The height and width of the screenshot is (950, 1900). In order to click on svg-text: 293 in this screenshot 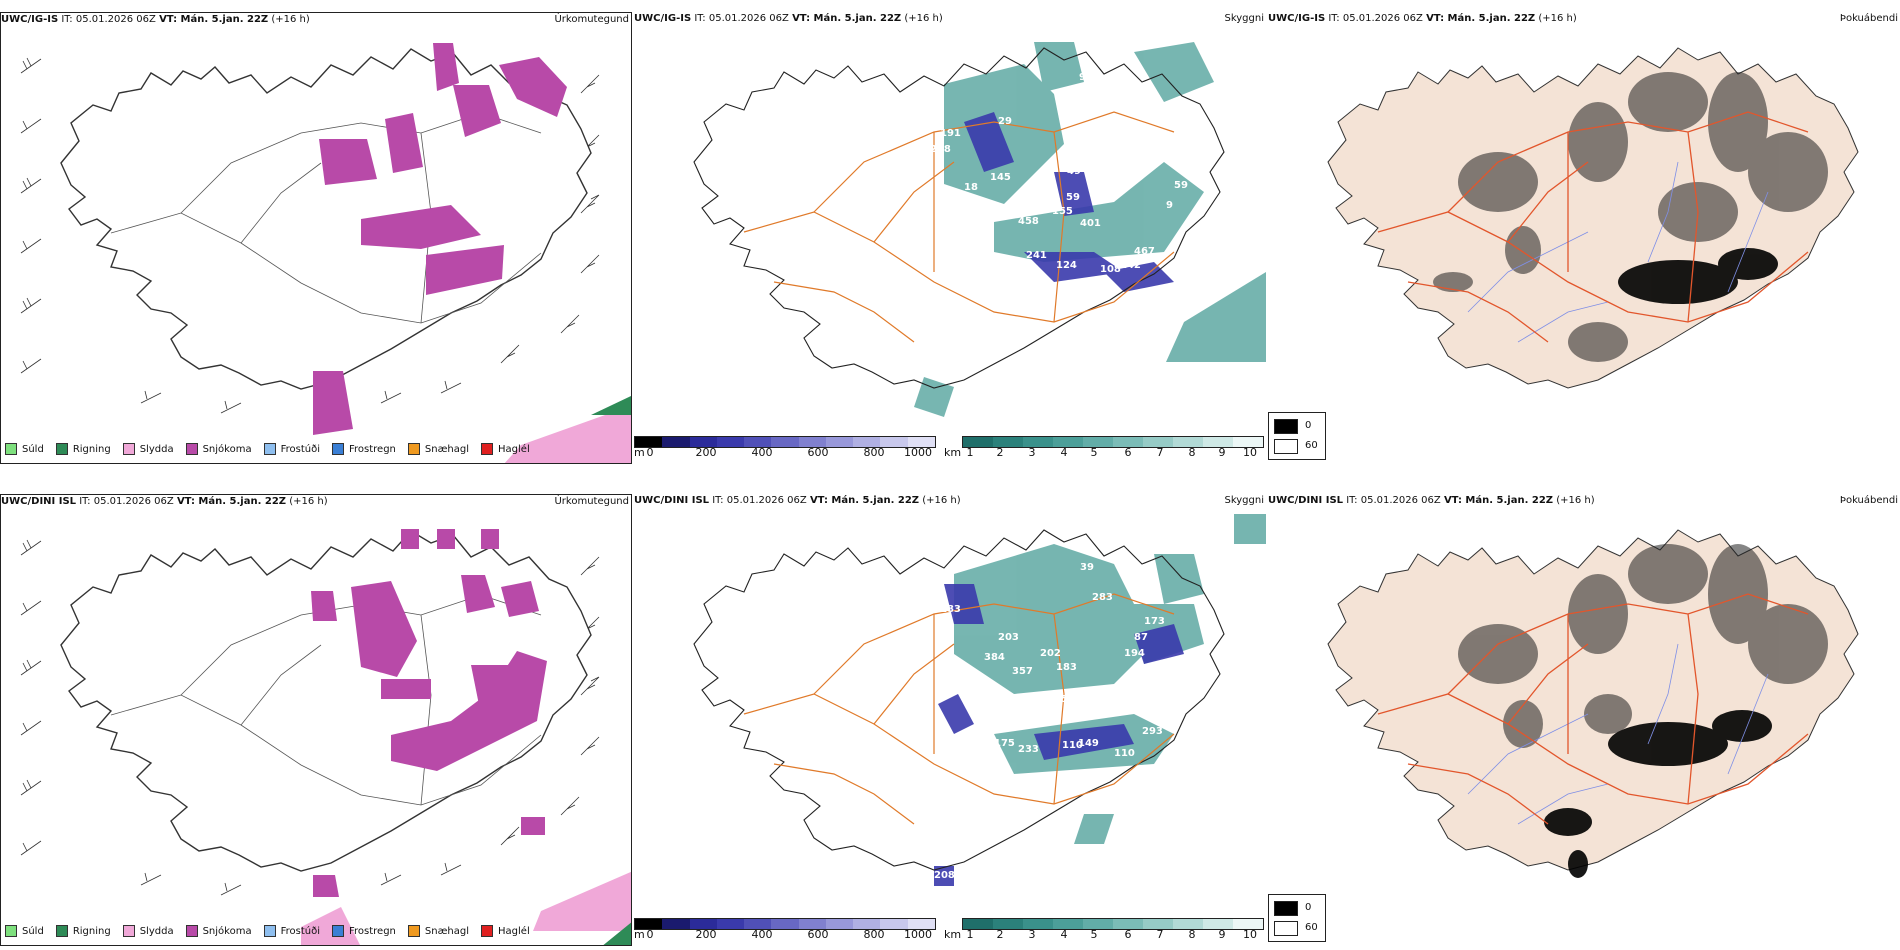, I will do `click(1152, 731)`.